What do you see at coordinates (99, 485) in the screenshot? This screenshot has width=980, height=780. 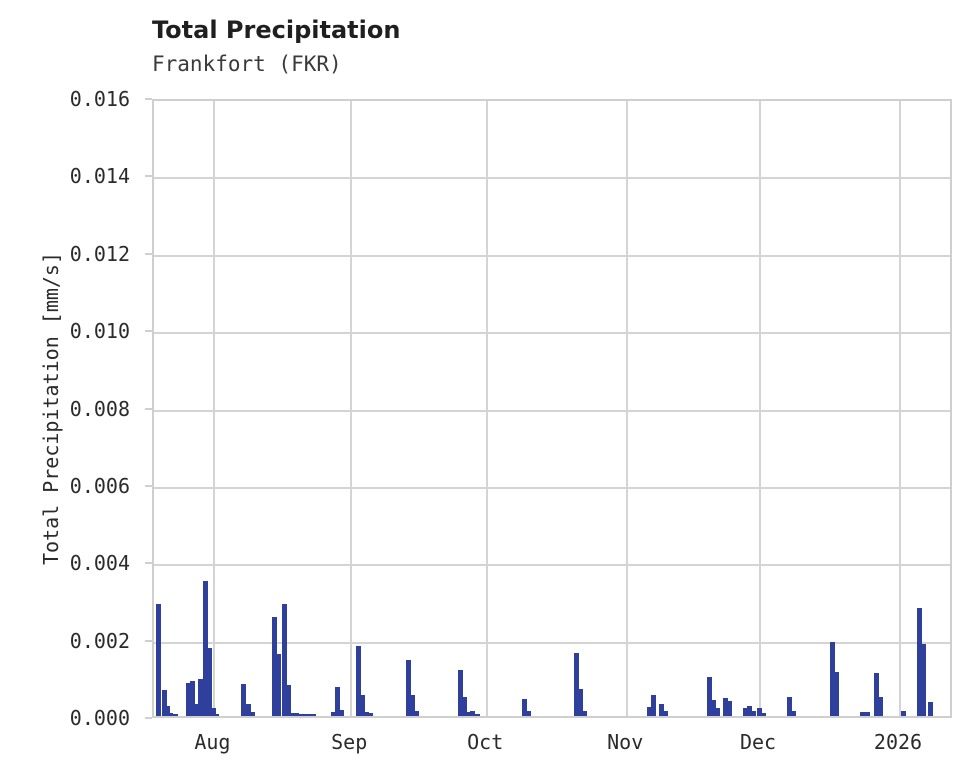 I see `y-axis-tick-label: 0.006` at bounding box center [99, 485].